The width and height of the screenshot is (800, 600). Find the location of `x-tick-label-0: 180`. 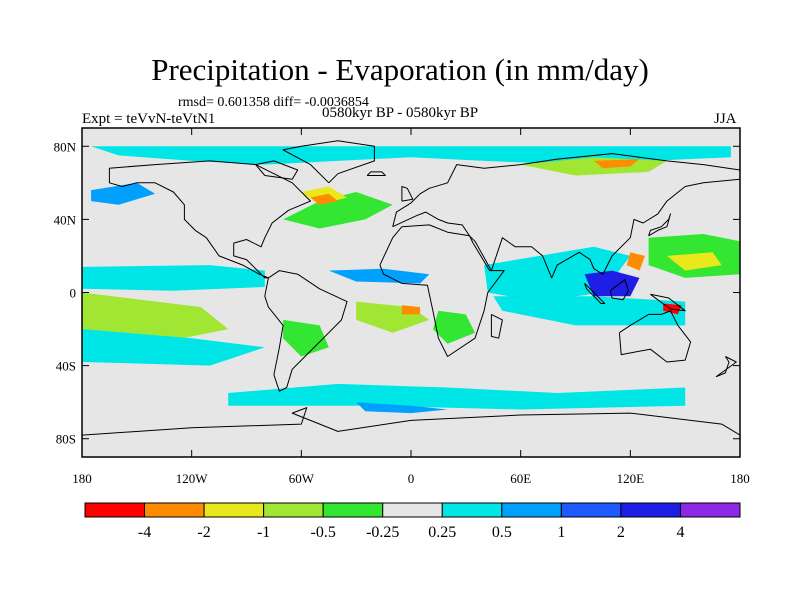

x-tick-label-0: 180 is located at coordinates (82, 478).